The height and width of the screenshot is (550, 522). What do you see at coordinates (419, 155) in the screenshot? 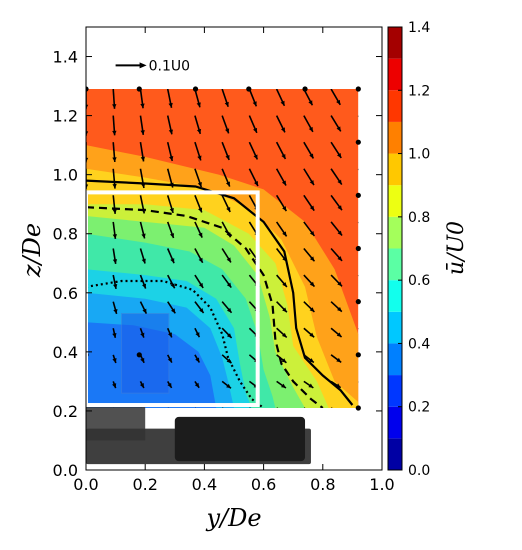
I see `colorbar-tick-label: 1.0` at bounding box center [419, 155].